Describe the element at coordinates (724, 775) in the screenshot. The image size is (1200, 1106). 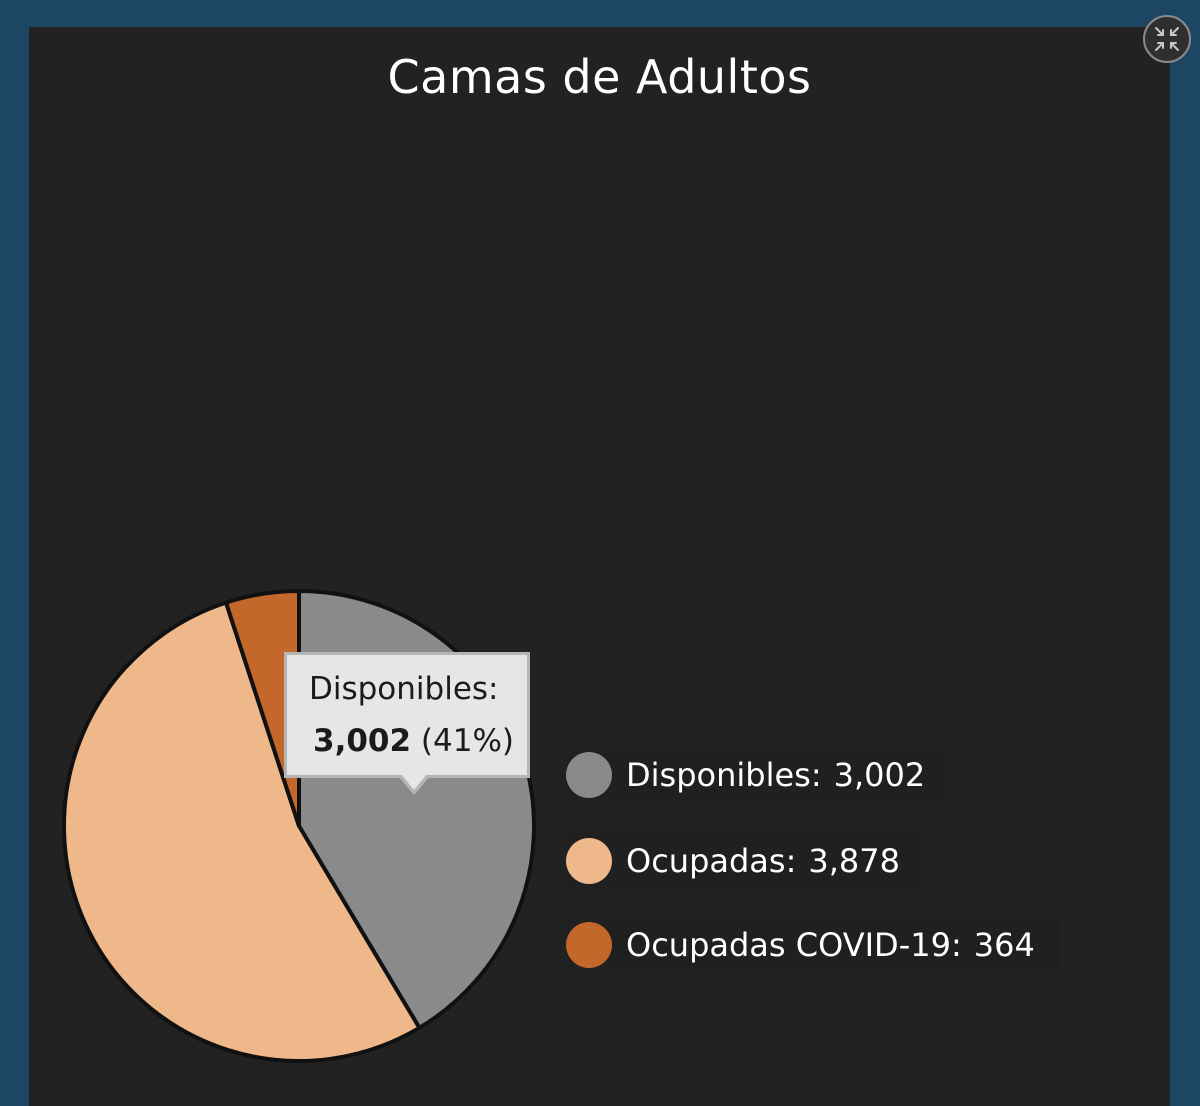
I see `legend-label: Disponibles:` at that location.